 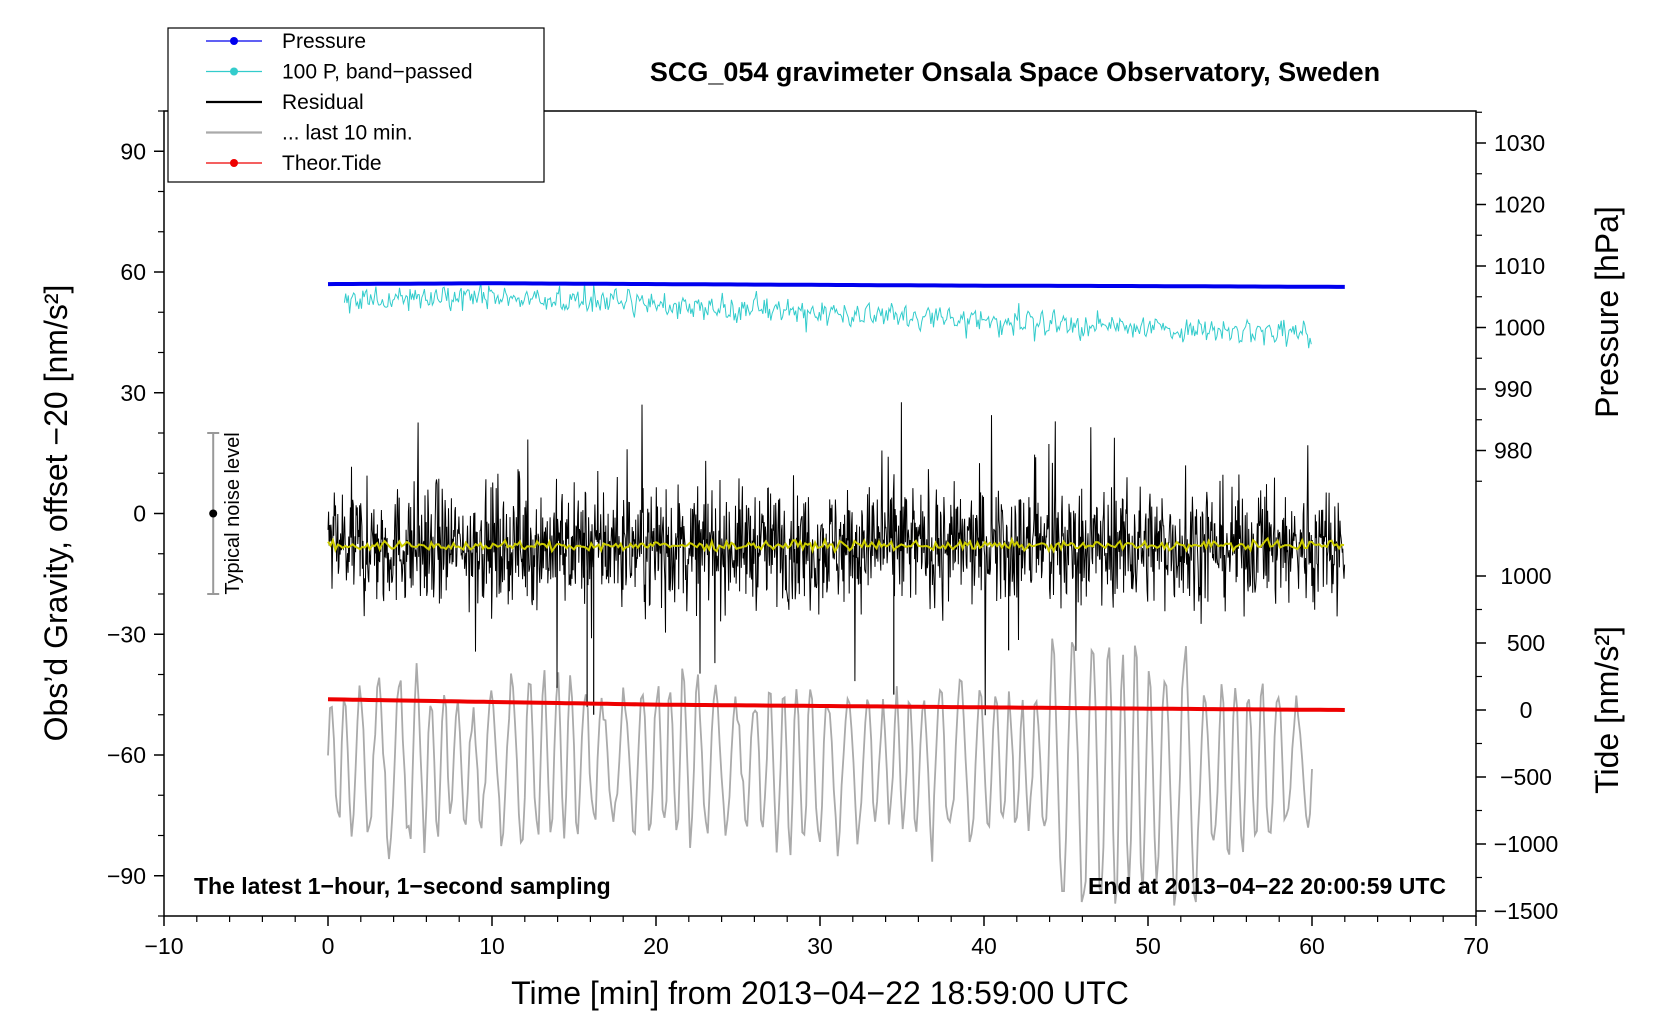 I want to click on legend-label: 100 P, band−passed, so click(x=377, y=72).